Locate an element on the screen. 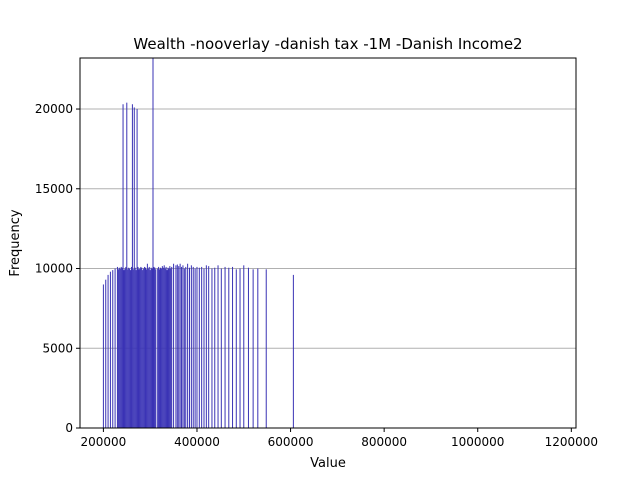 The width and height of the screenshot is (640, 484). x-tick-label: 200000 is located at coordinates (103, 442).